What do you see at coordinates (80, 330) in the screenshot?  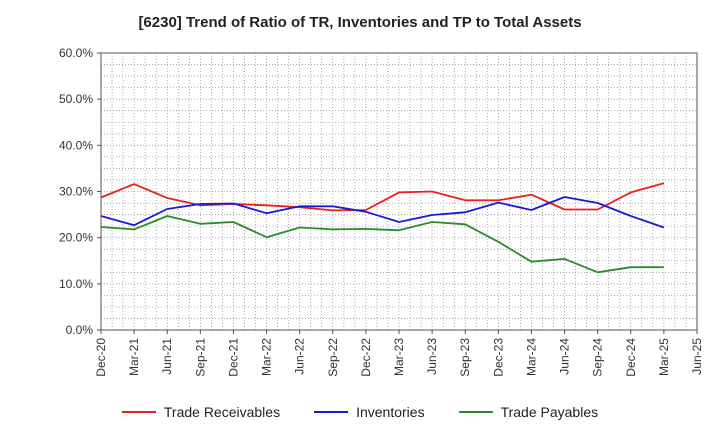 I see `y-tick-label: 0.0%` at bounding box center [80, 330].